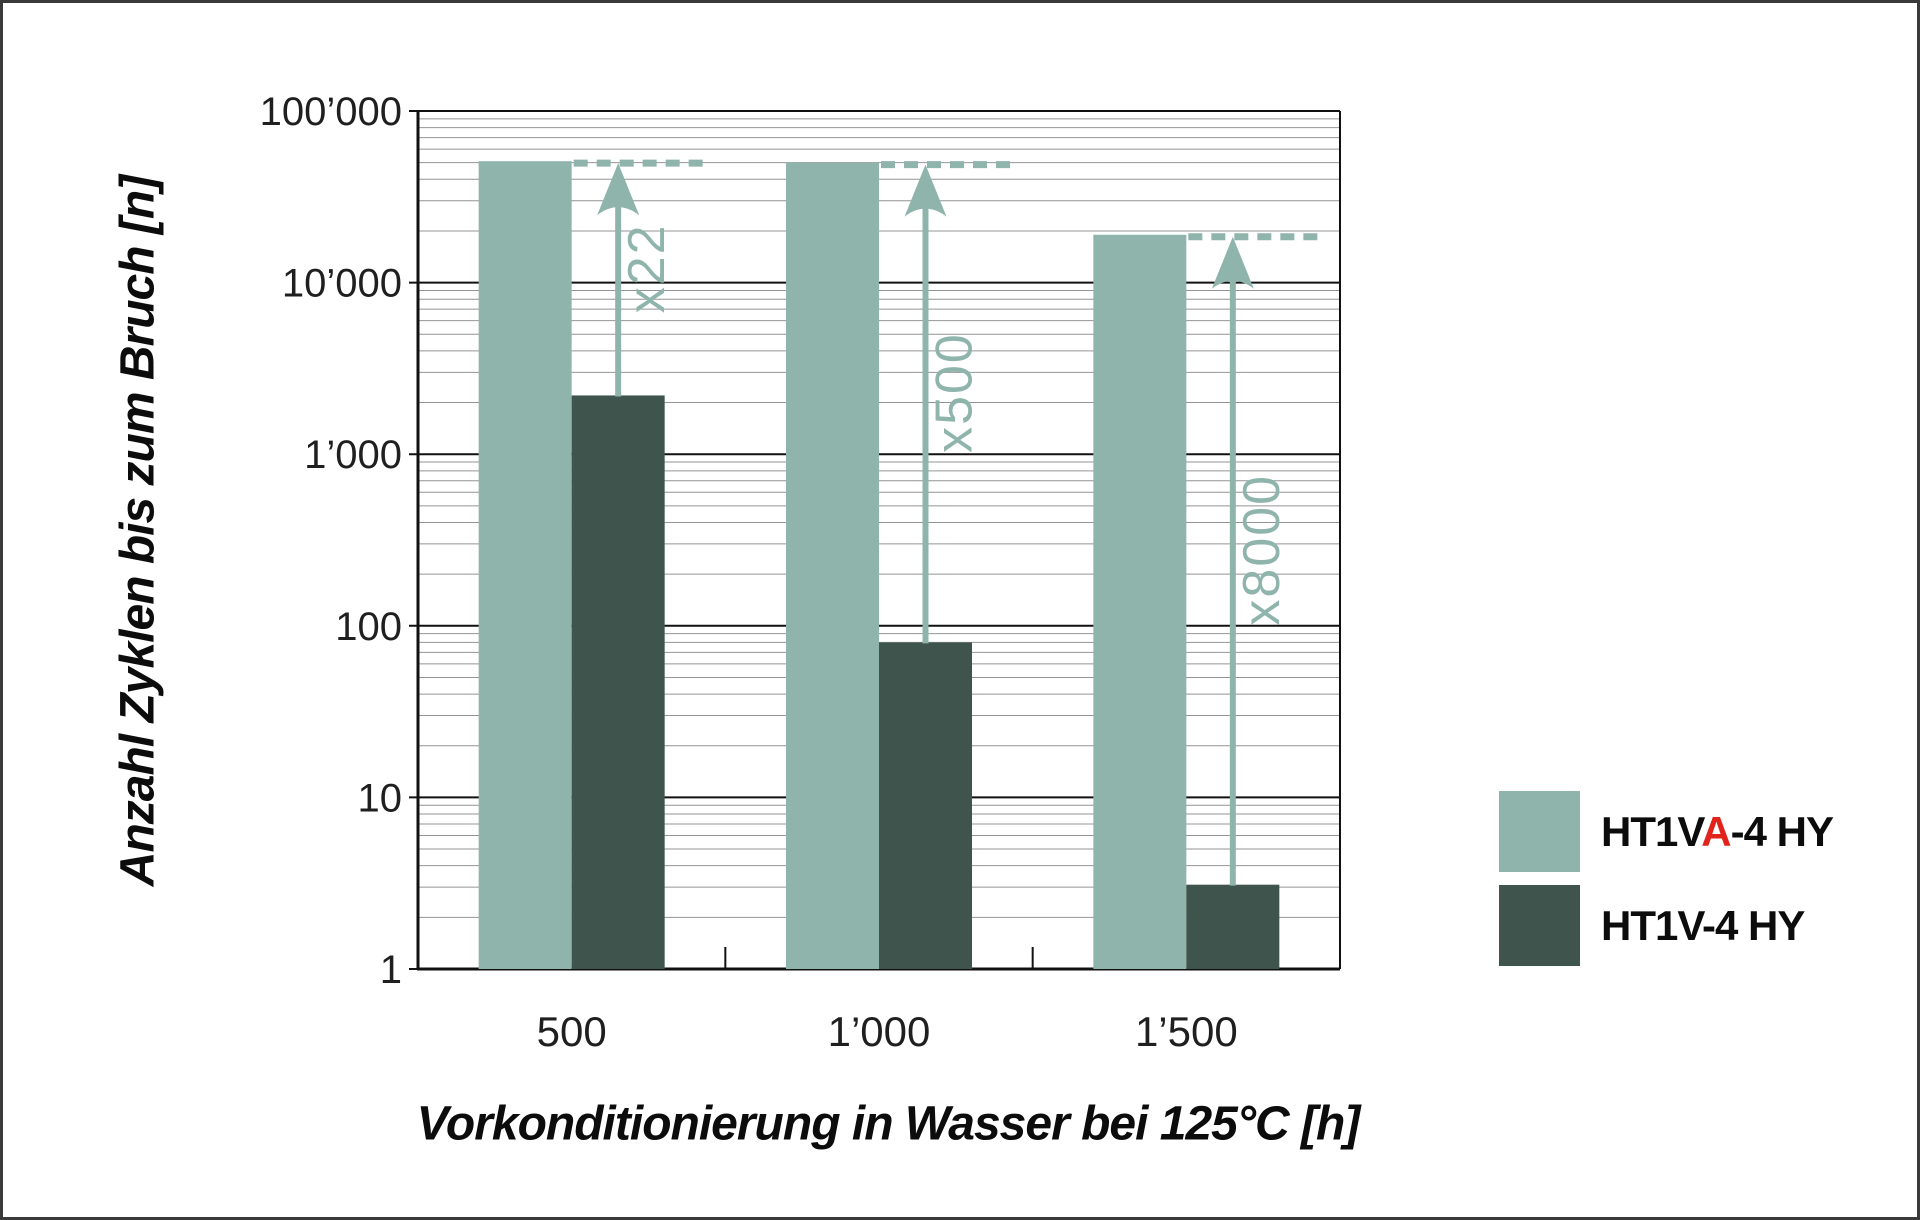 Image resolution: width=1920 pixels, height=1220 pixels. What do you see at coordinates (391, 970) in the screenshot?
I see `y-tick-label: 1` at bounding box center [391, 970].